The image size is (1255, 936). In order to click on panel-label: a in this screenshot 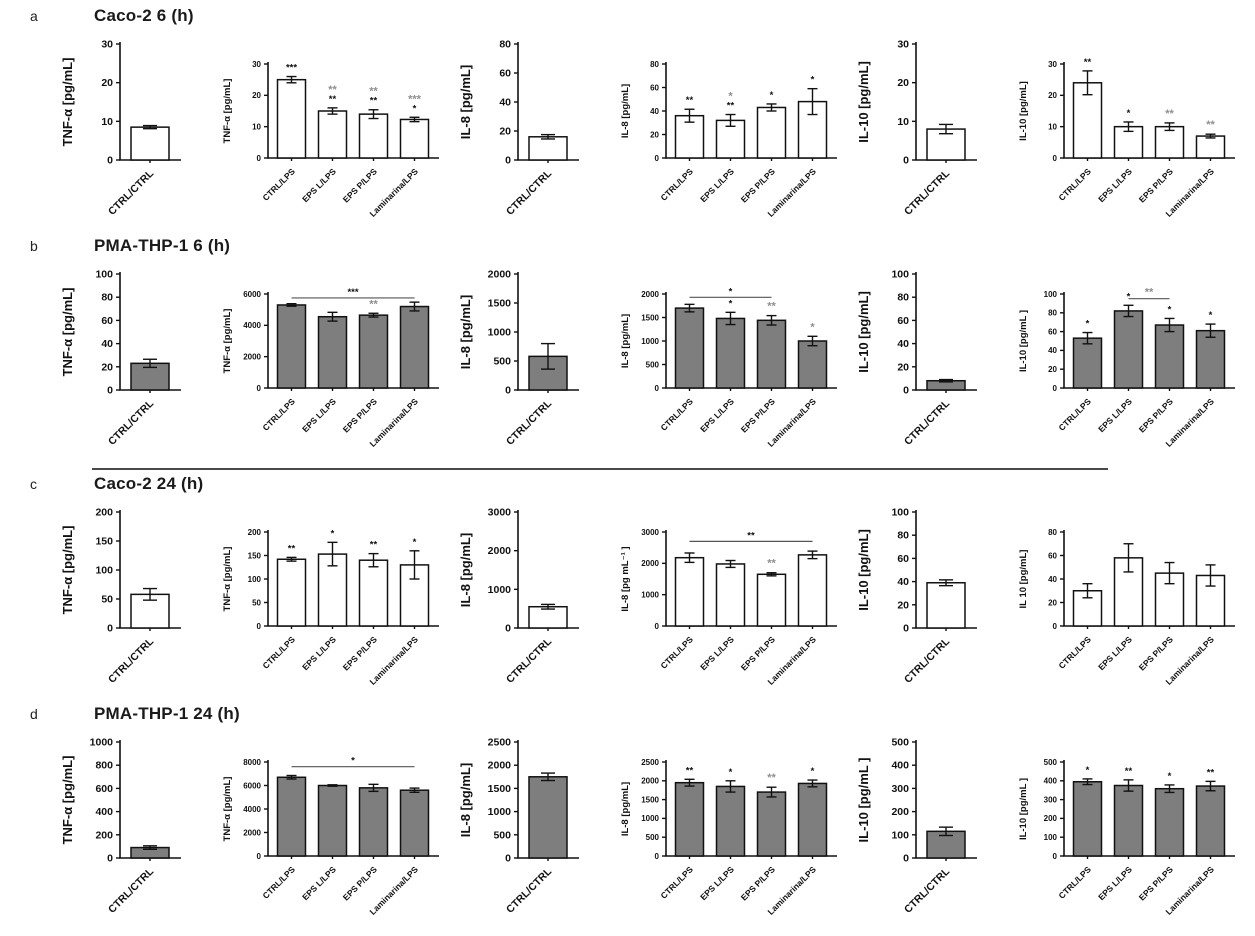, I will do `click(34, 16)`.